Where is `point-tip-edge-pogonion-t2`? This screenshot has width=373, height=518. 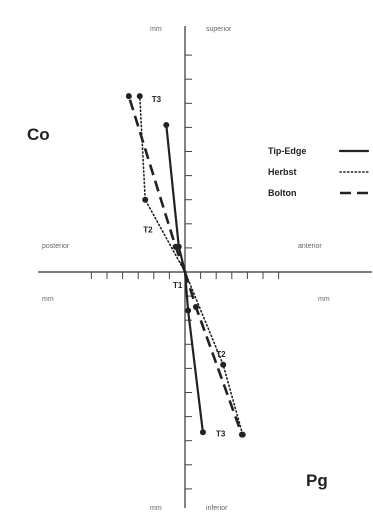 point-tip-edge-pogonion-t2 is located at coordinates (188, 310).